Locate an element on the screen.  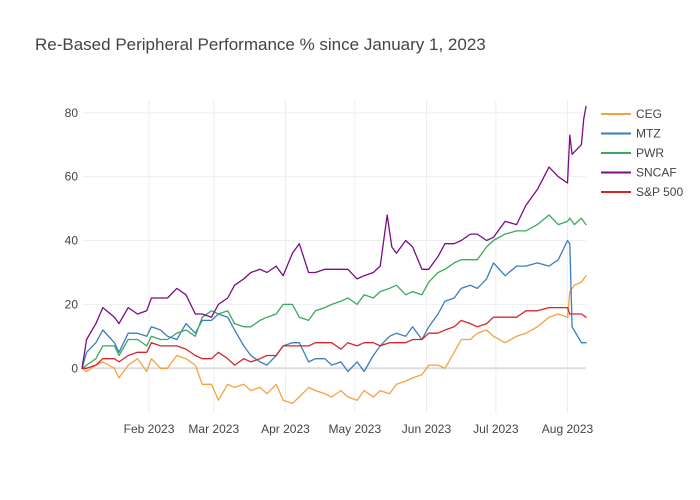
y-tick-label: 40 is located at coordinates (72, 241).